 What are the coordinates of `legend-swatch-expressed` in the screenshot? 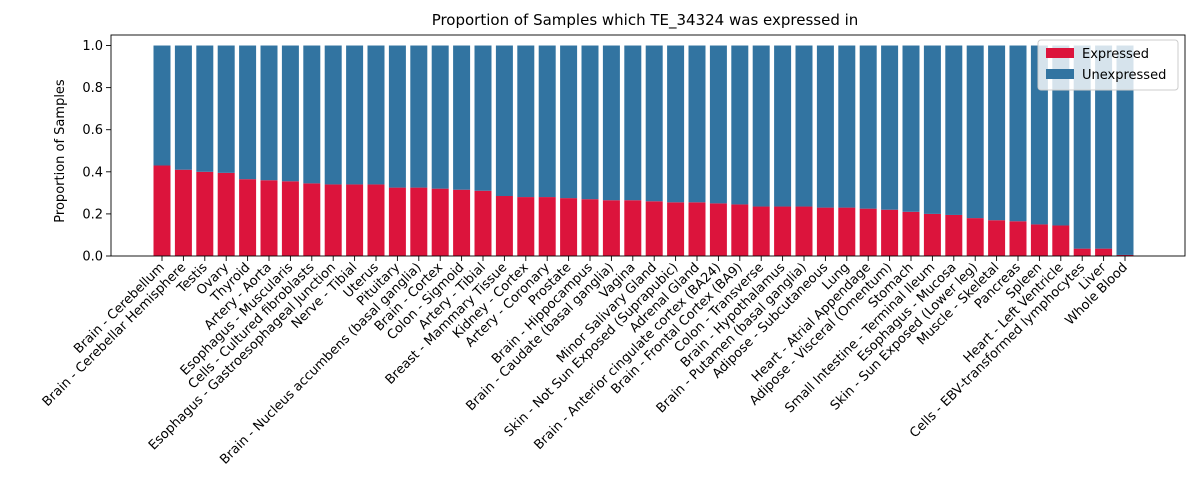 It's located at (1060, 53).